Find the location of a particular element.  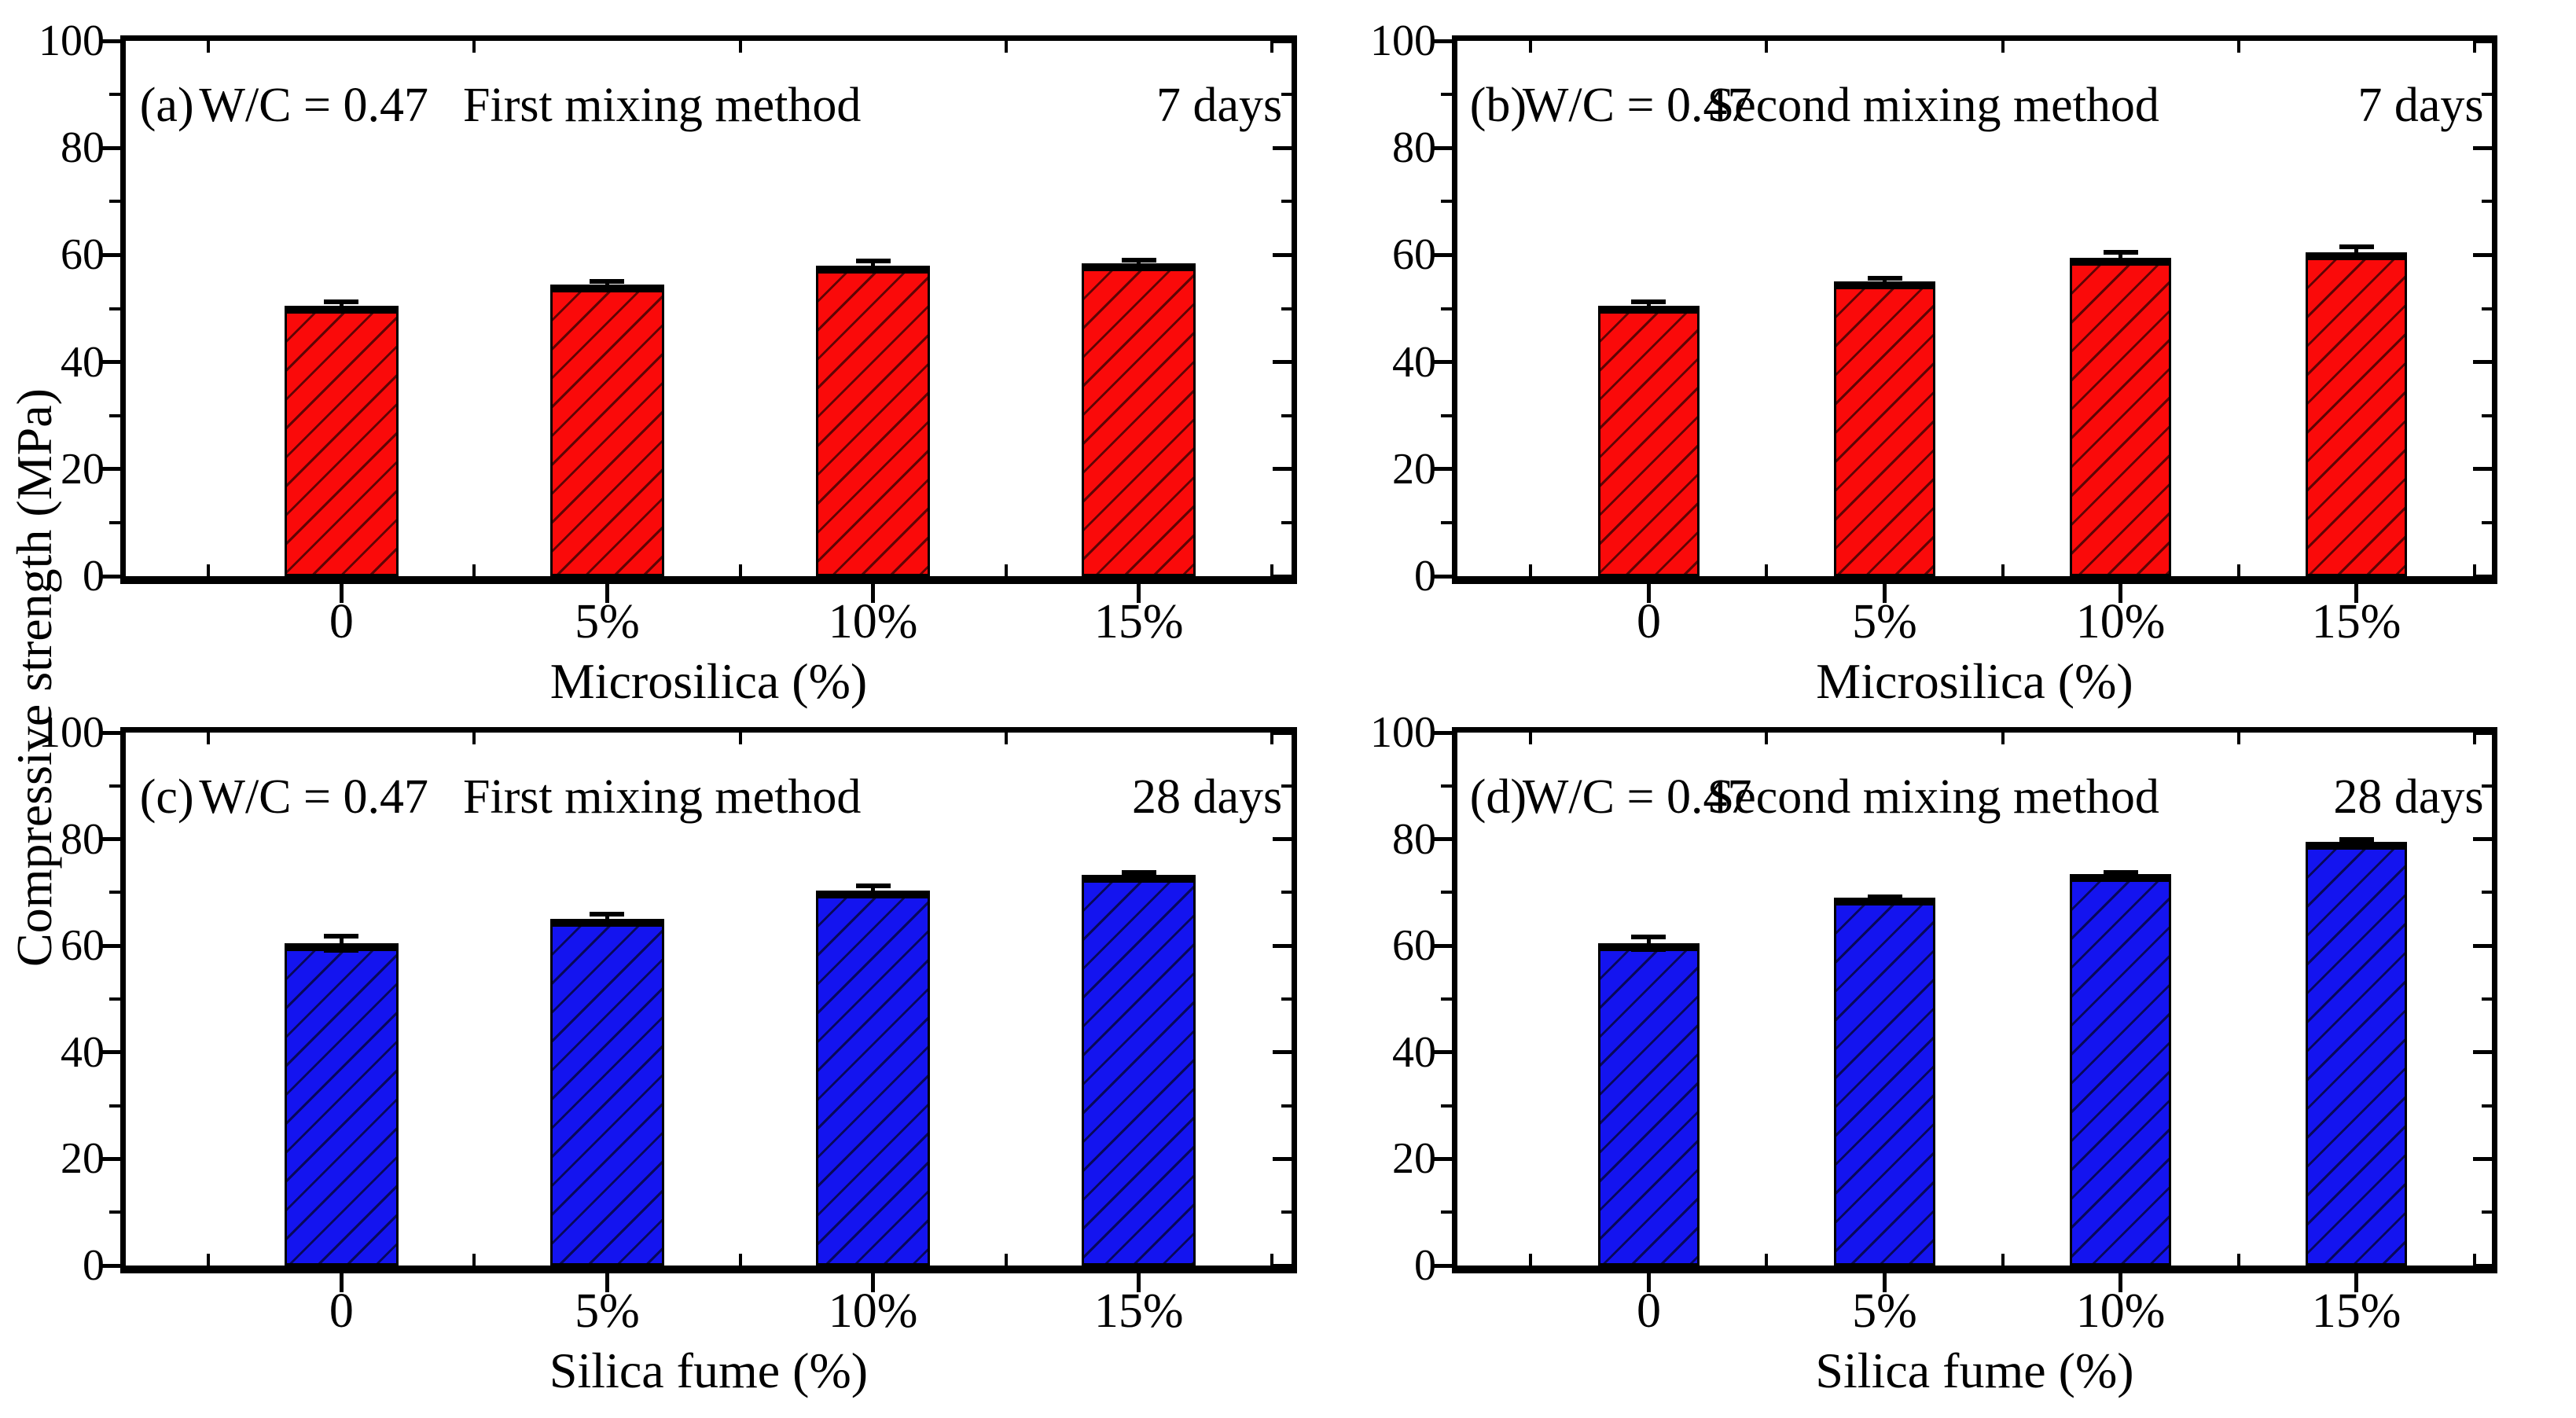

x-tick-label: 15% is located at coordinates (2356, 1311).